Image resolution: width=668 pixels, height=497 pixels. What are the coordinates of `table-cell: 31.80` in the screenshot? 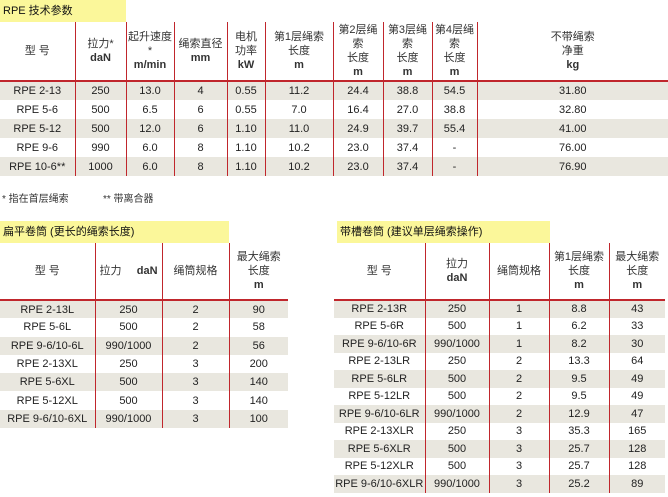 It's located at (572, 90).